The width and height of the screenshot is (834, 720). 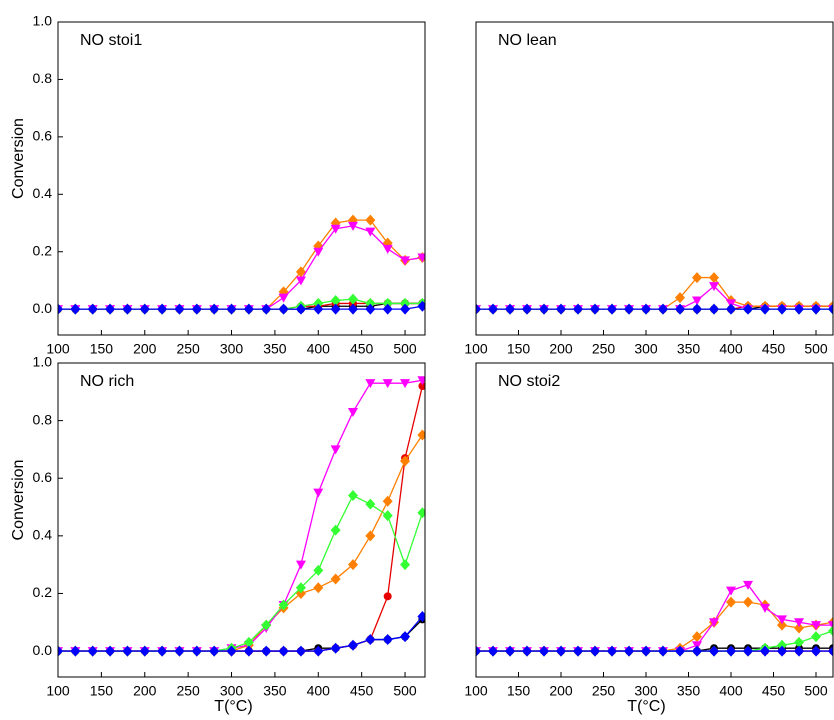 What do you see at coordinates (529, 381) in the screenshot?
I see `panel-title: NO stoi2` at bounding box center [529, 381].